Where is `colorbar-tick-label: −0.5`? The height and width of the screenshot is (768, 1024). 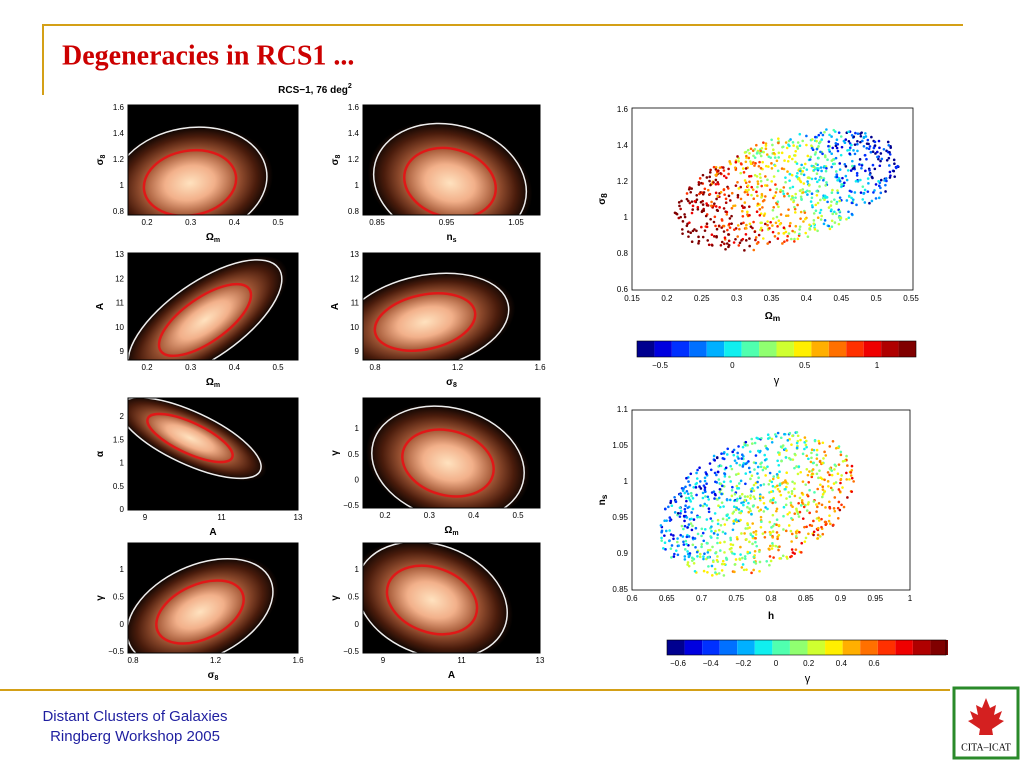
colorbar-tick-label: −0.5 is located at coordinates (660, 365).